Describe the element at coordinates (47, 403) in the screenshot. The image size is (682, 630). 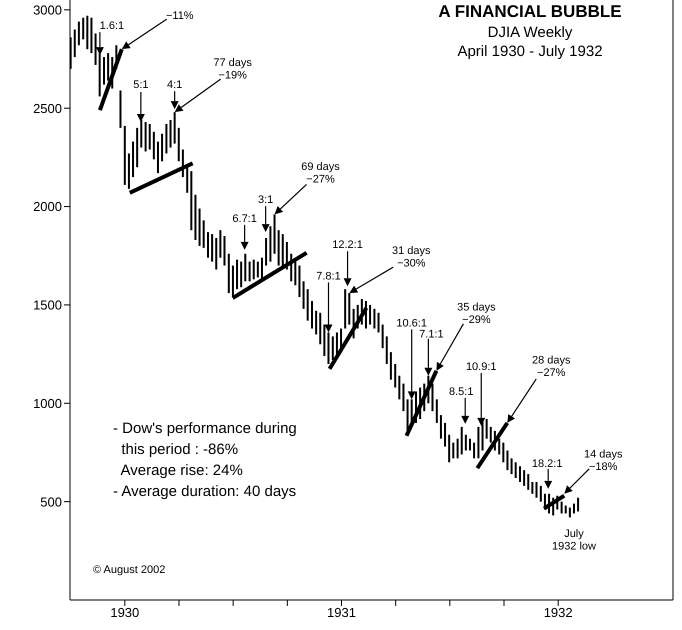
I see `y-tick-label: 1000` at that location.